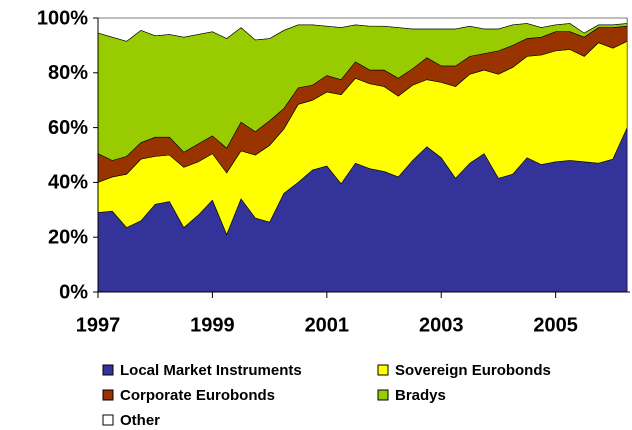  What do you see at coordinates (68, 73) in the screenshot?
I see `y-tick-label: 80%` at bounding box center [68, 73].